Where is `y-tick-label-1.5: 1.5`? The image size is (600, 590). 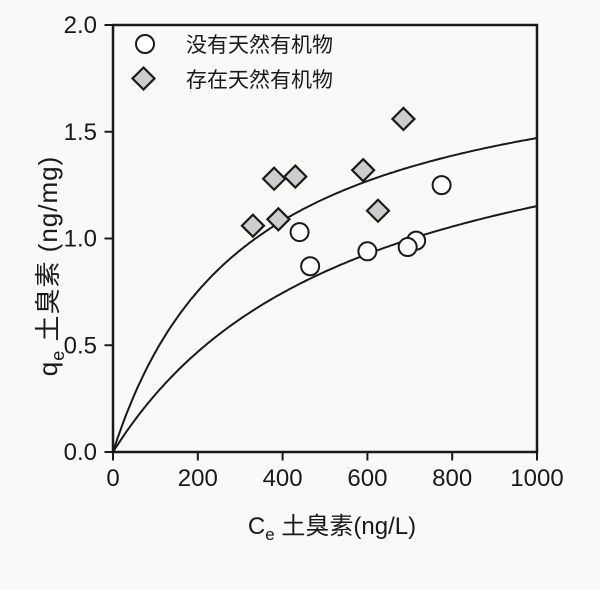
y-tick-label-1.5: 1.5 is located at coordinates (80, 132).